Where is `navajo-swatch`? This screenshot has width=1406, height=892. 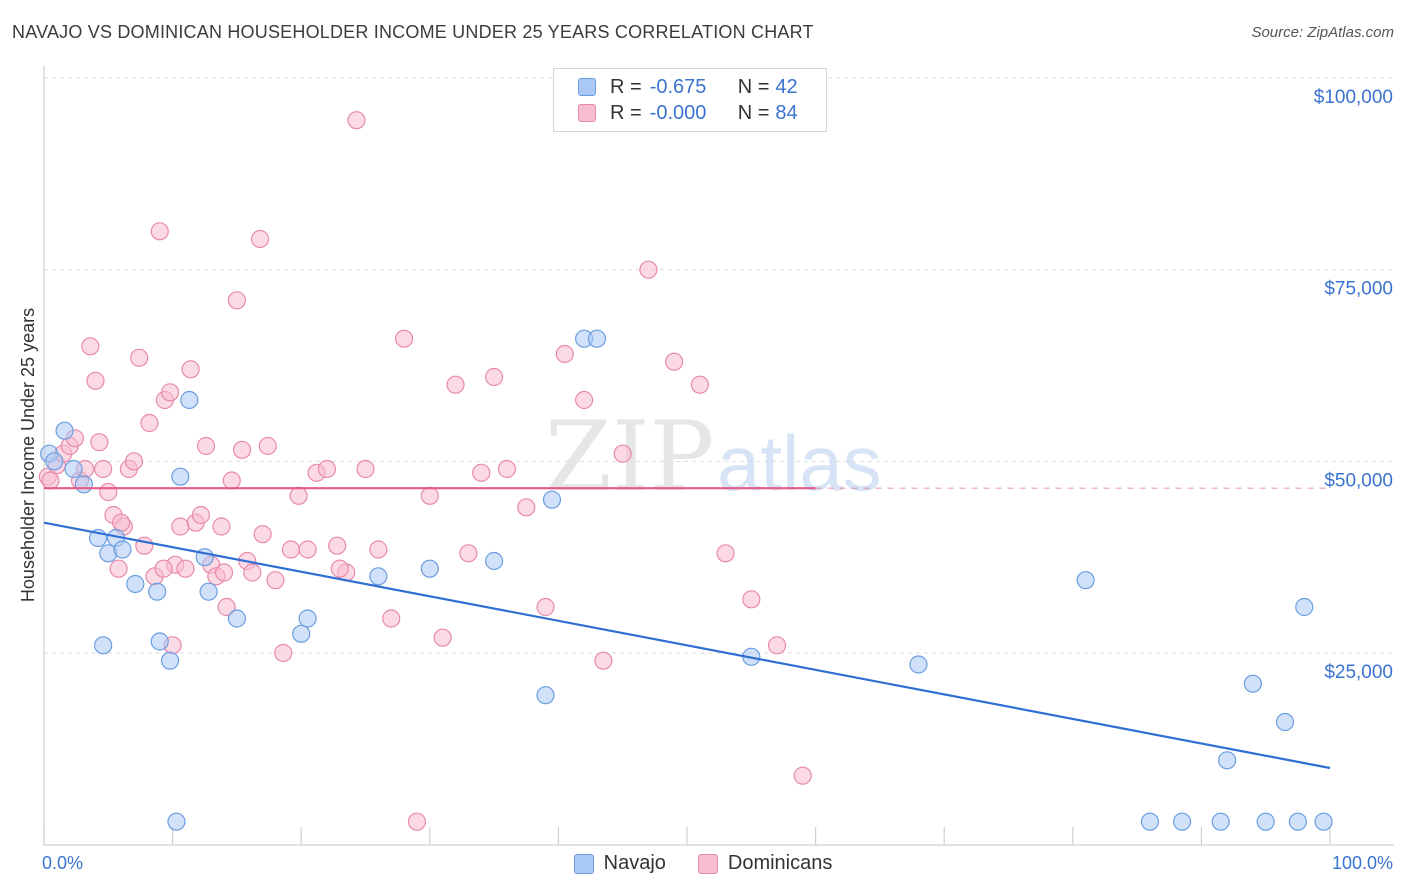 navajo-swatch is located at coordinates (587, 87).